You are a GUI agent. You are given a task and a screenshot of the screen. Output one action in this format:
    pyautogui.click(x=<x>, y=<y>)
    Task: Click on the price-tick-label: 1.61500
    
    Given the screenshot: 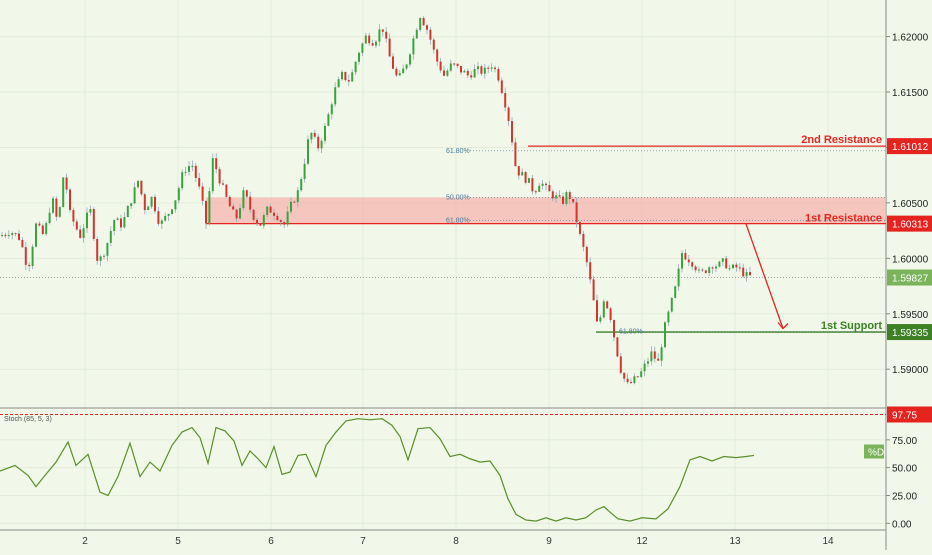 What is the action you would take?
    pyautogui.click(x=910, y=93)
    